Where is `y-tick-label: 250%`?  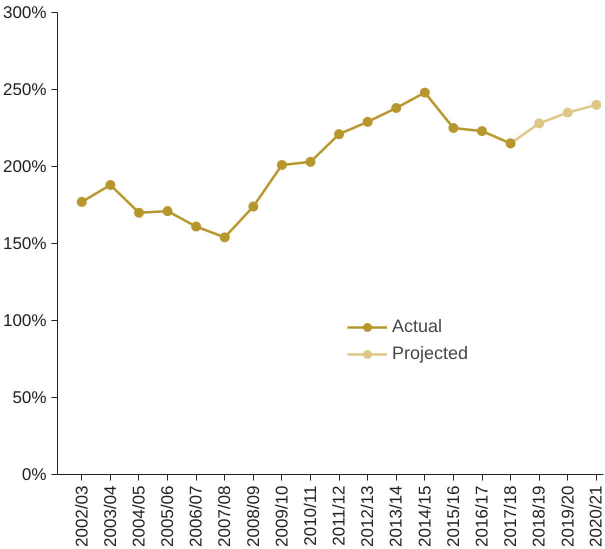 y-tick-label: 250% is located at coordinates (25, 89).